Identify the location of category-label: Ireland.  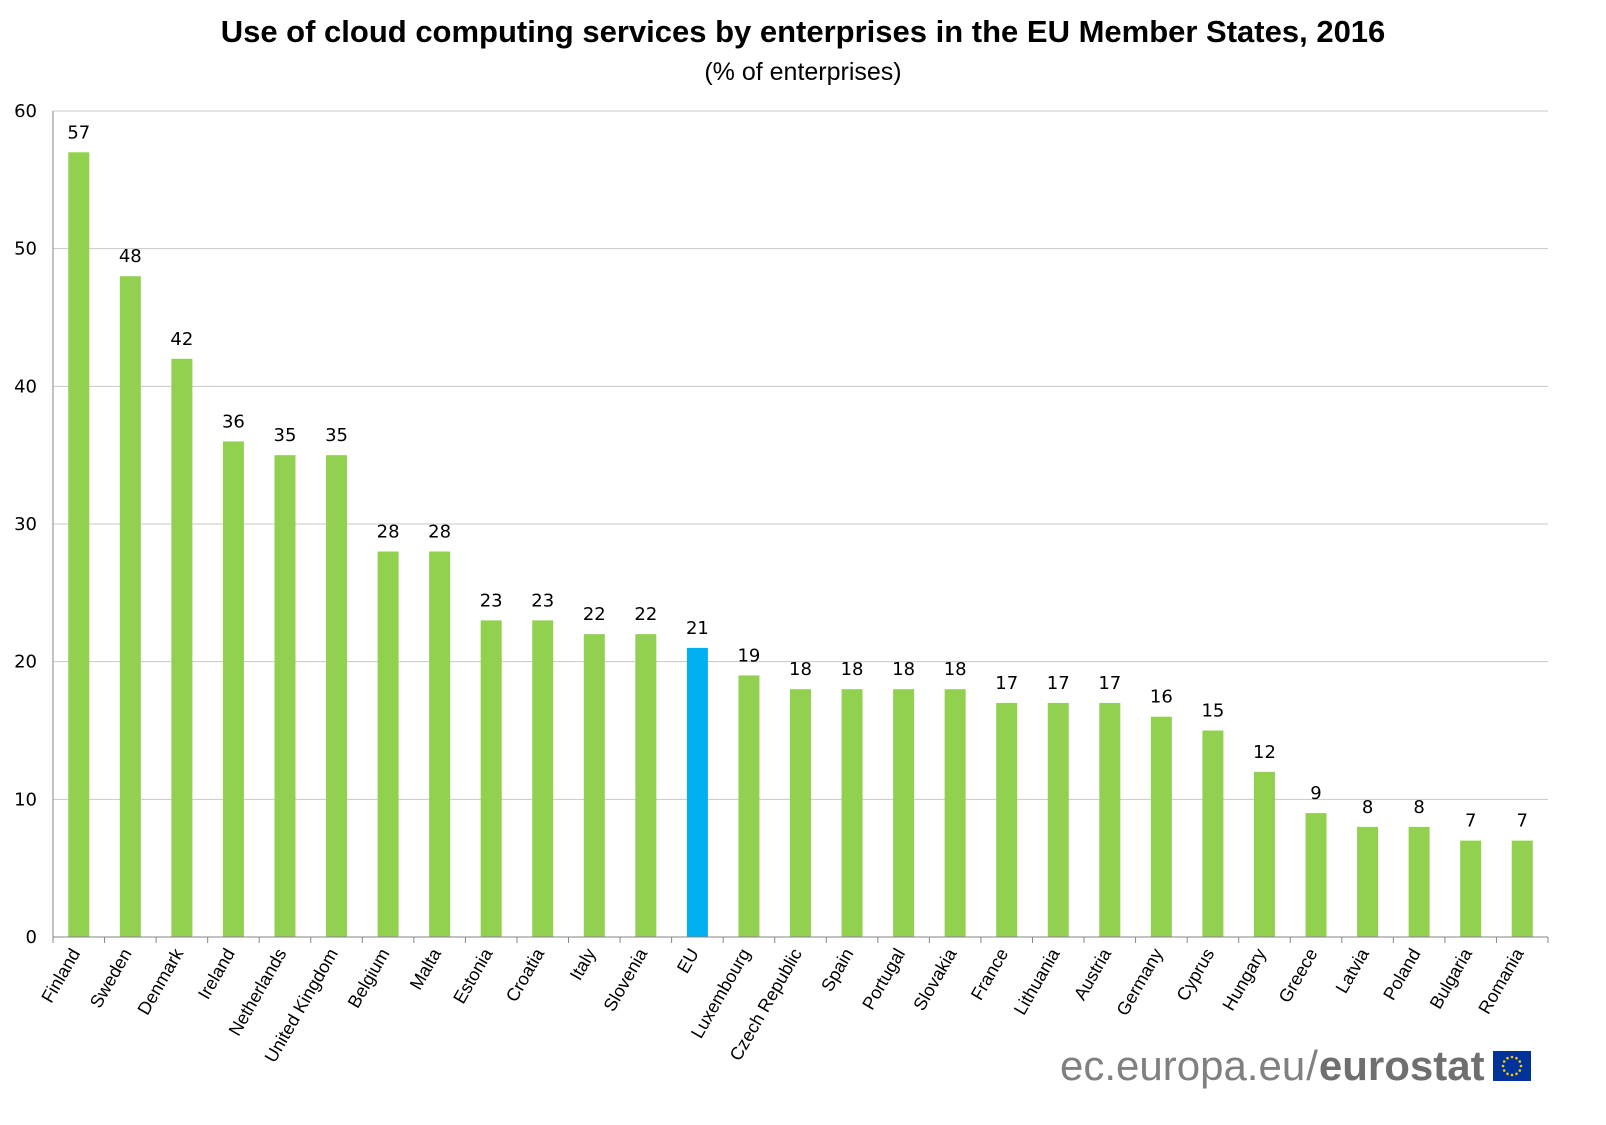
(216, 974).